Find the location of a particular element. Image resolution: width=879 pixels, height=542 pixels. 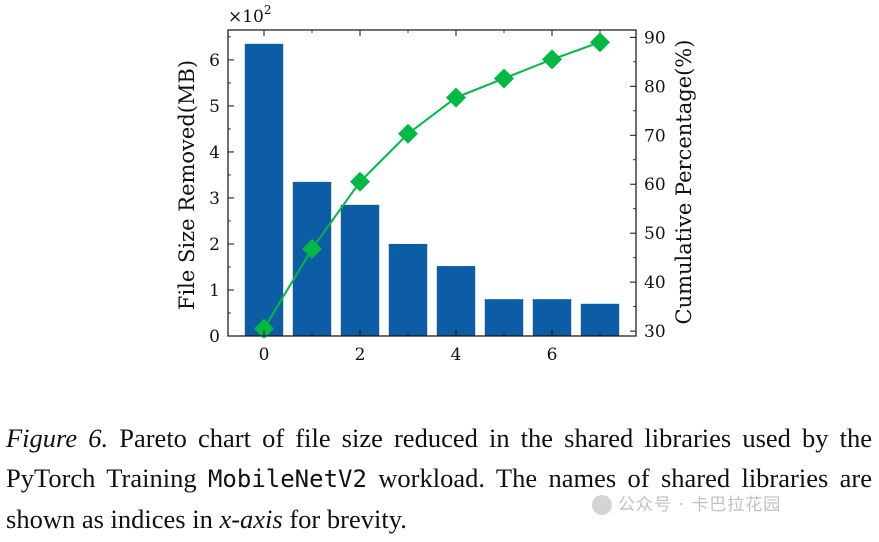

x-tick-label-4: 4 is located at coordinates (456, 355).